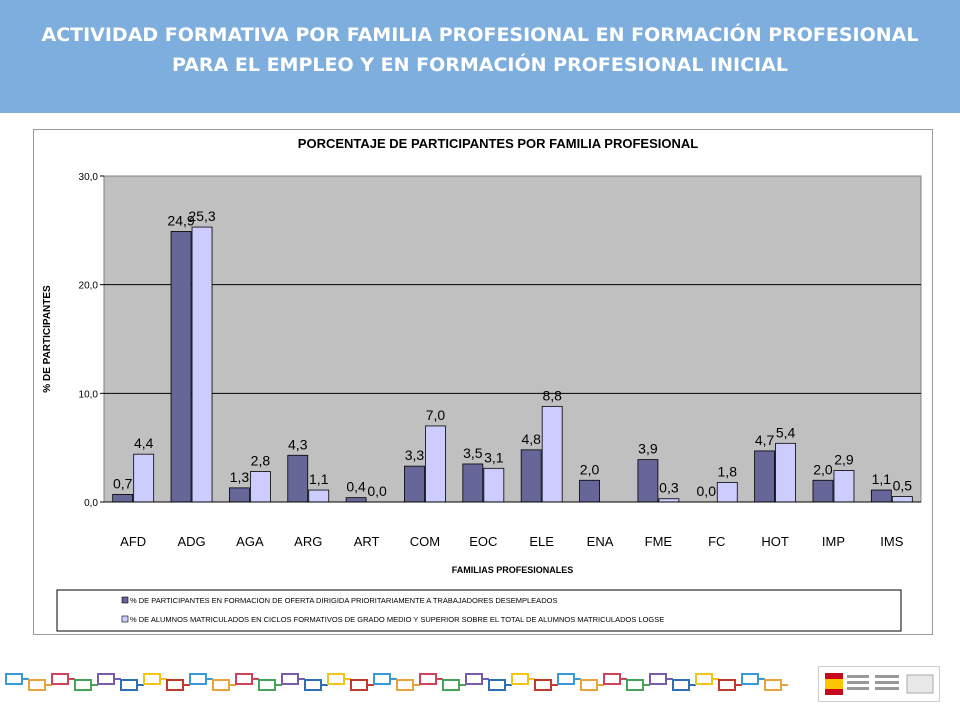 The height and width of the screenshot is (720, 960). Describe the element at coordinates (903, 486) in the screenshot. I see `data-label-series-2: 0,5` at that location.